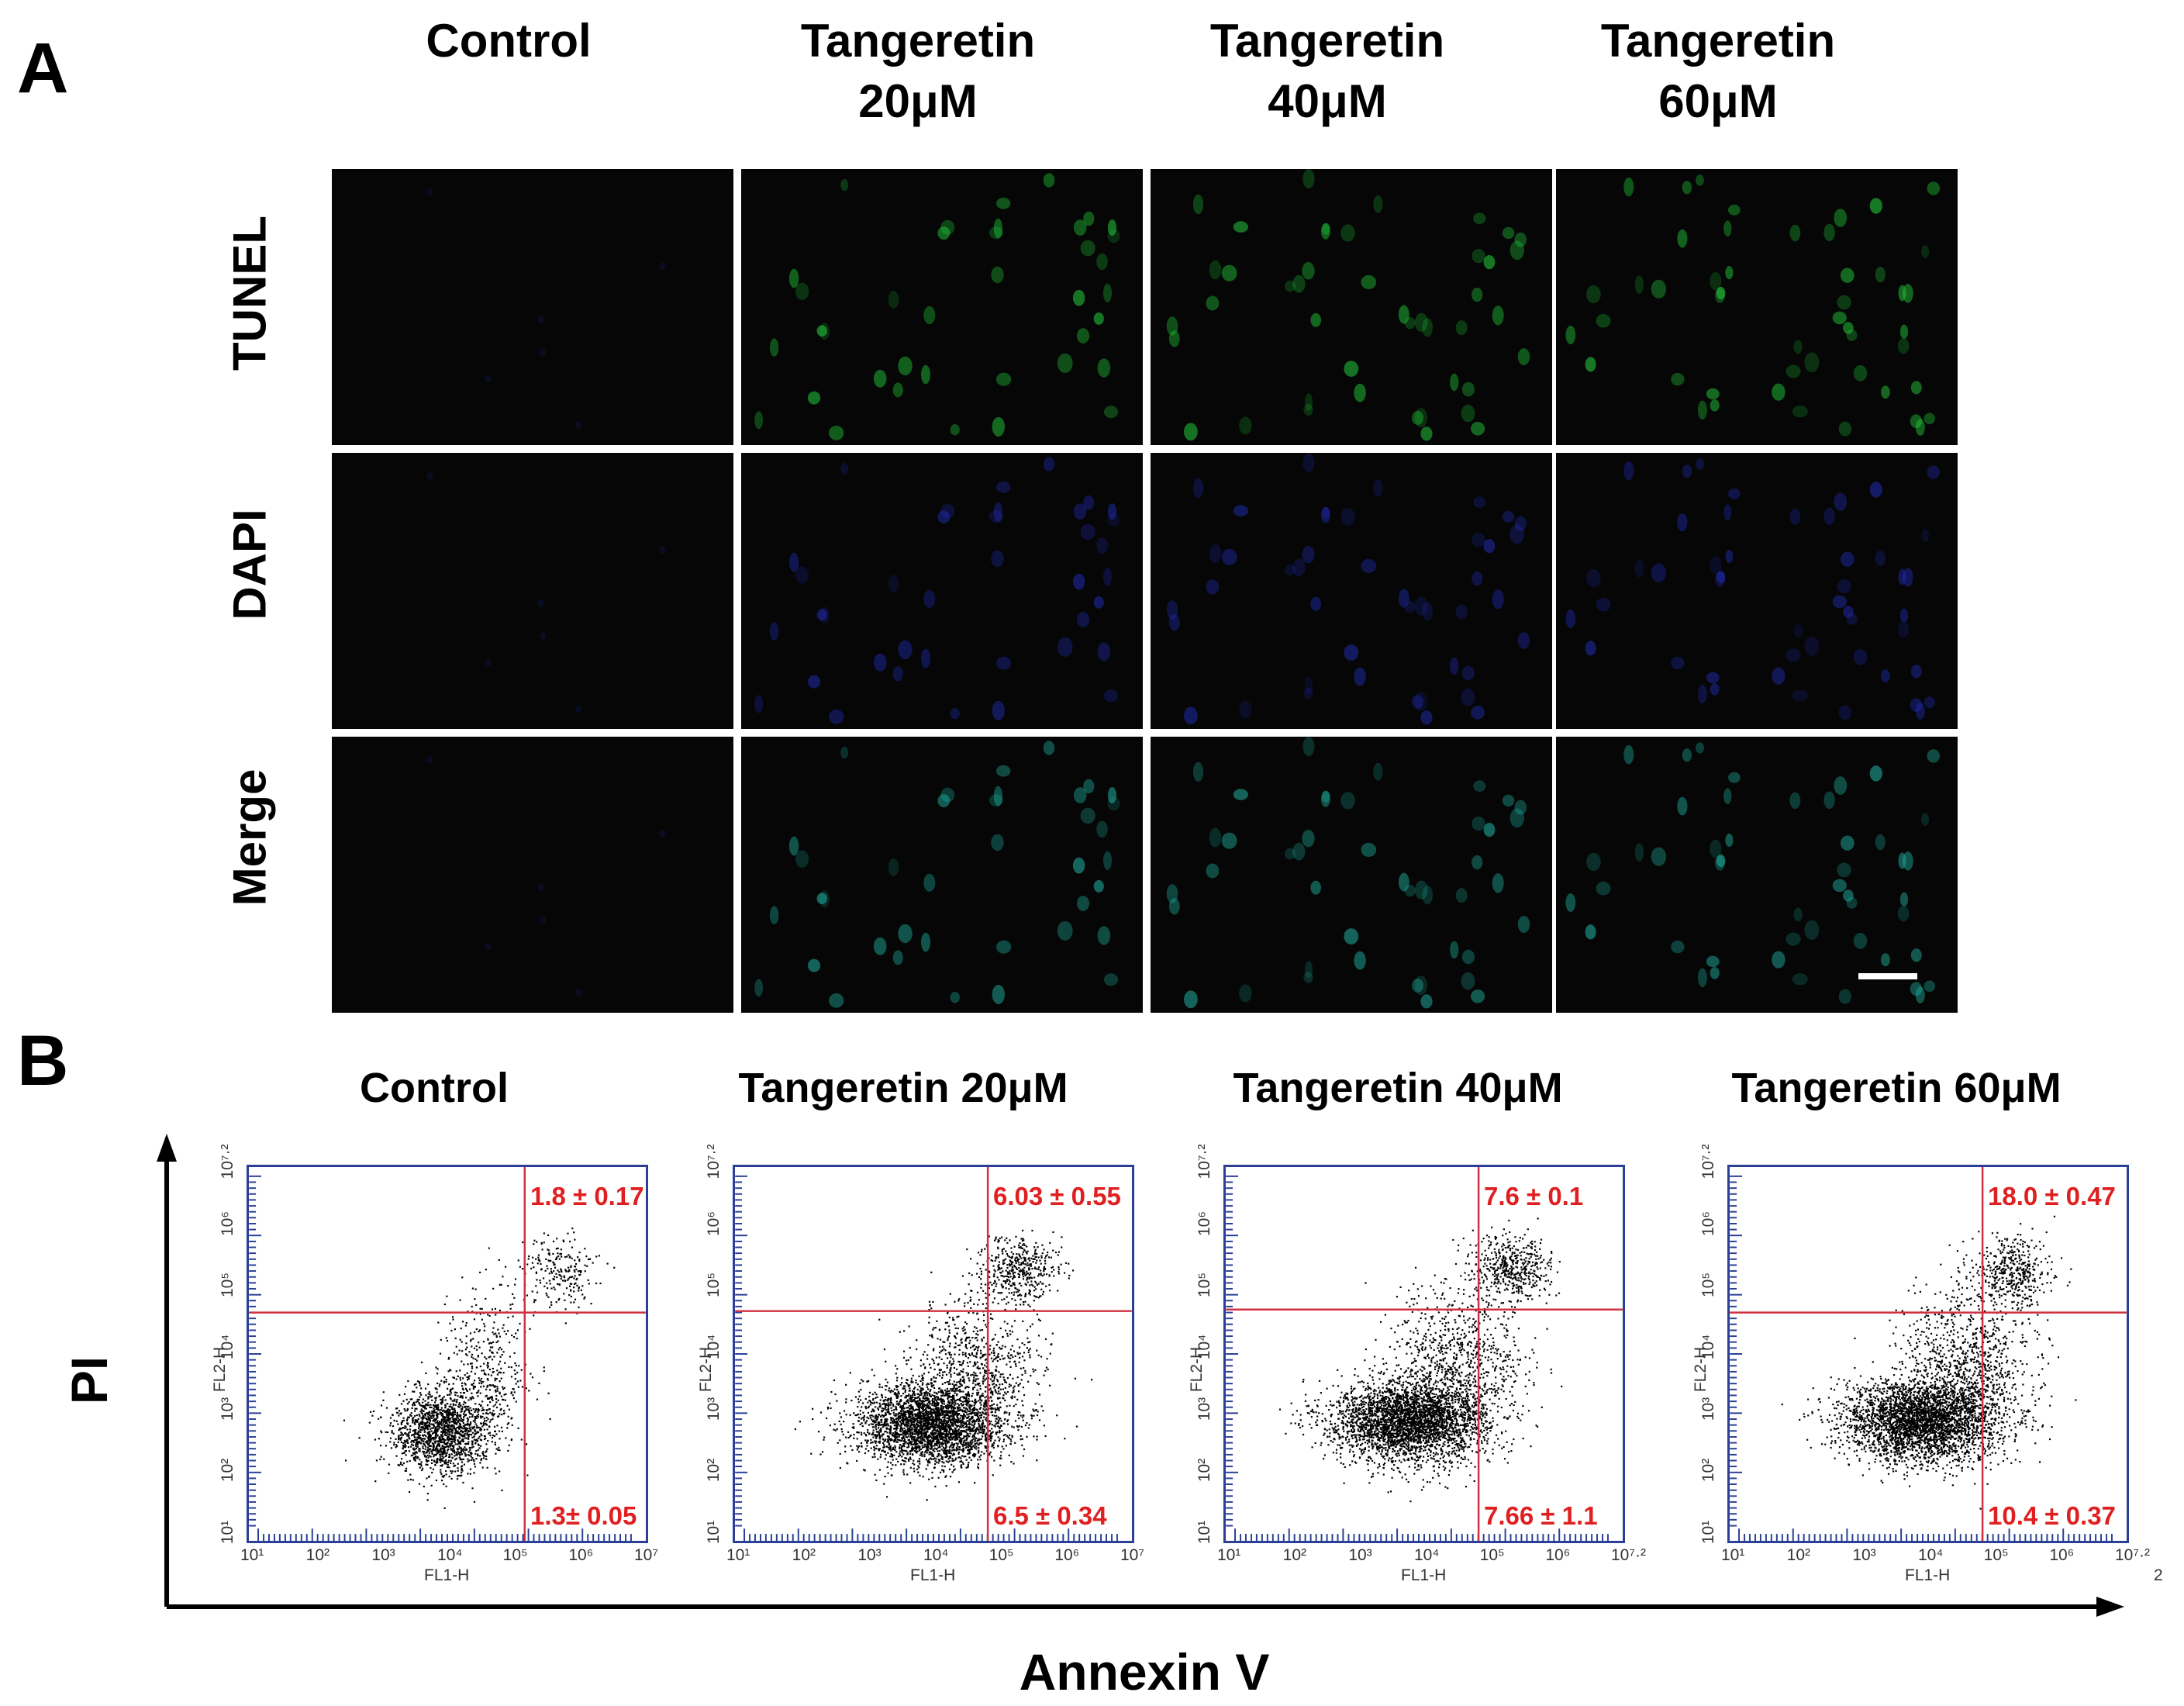  Describe the element at coordinates (509, 41) in the screenshot. I see `column-title-control: Control` at that location.